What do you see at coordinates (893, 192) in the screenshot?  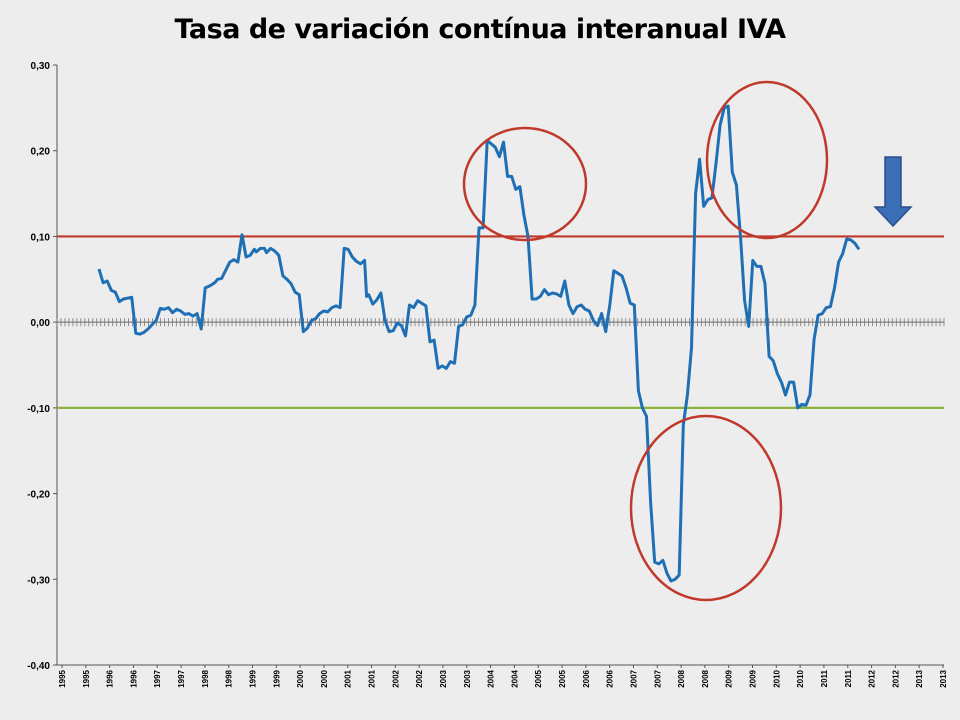 I see `down-arrow-icon` at bounding box center [893, 192].